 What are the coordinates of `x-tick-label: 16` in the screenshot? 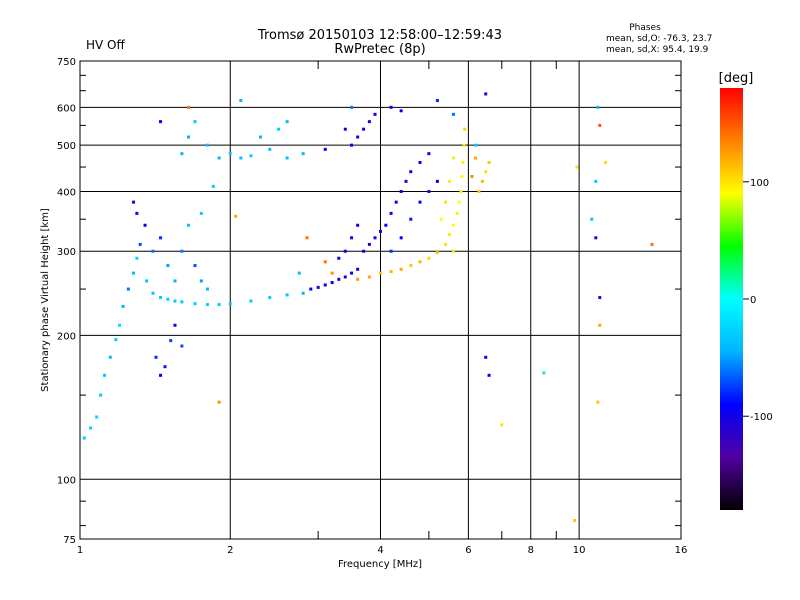 It's located at (681, 550).